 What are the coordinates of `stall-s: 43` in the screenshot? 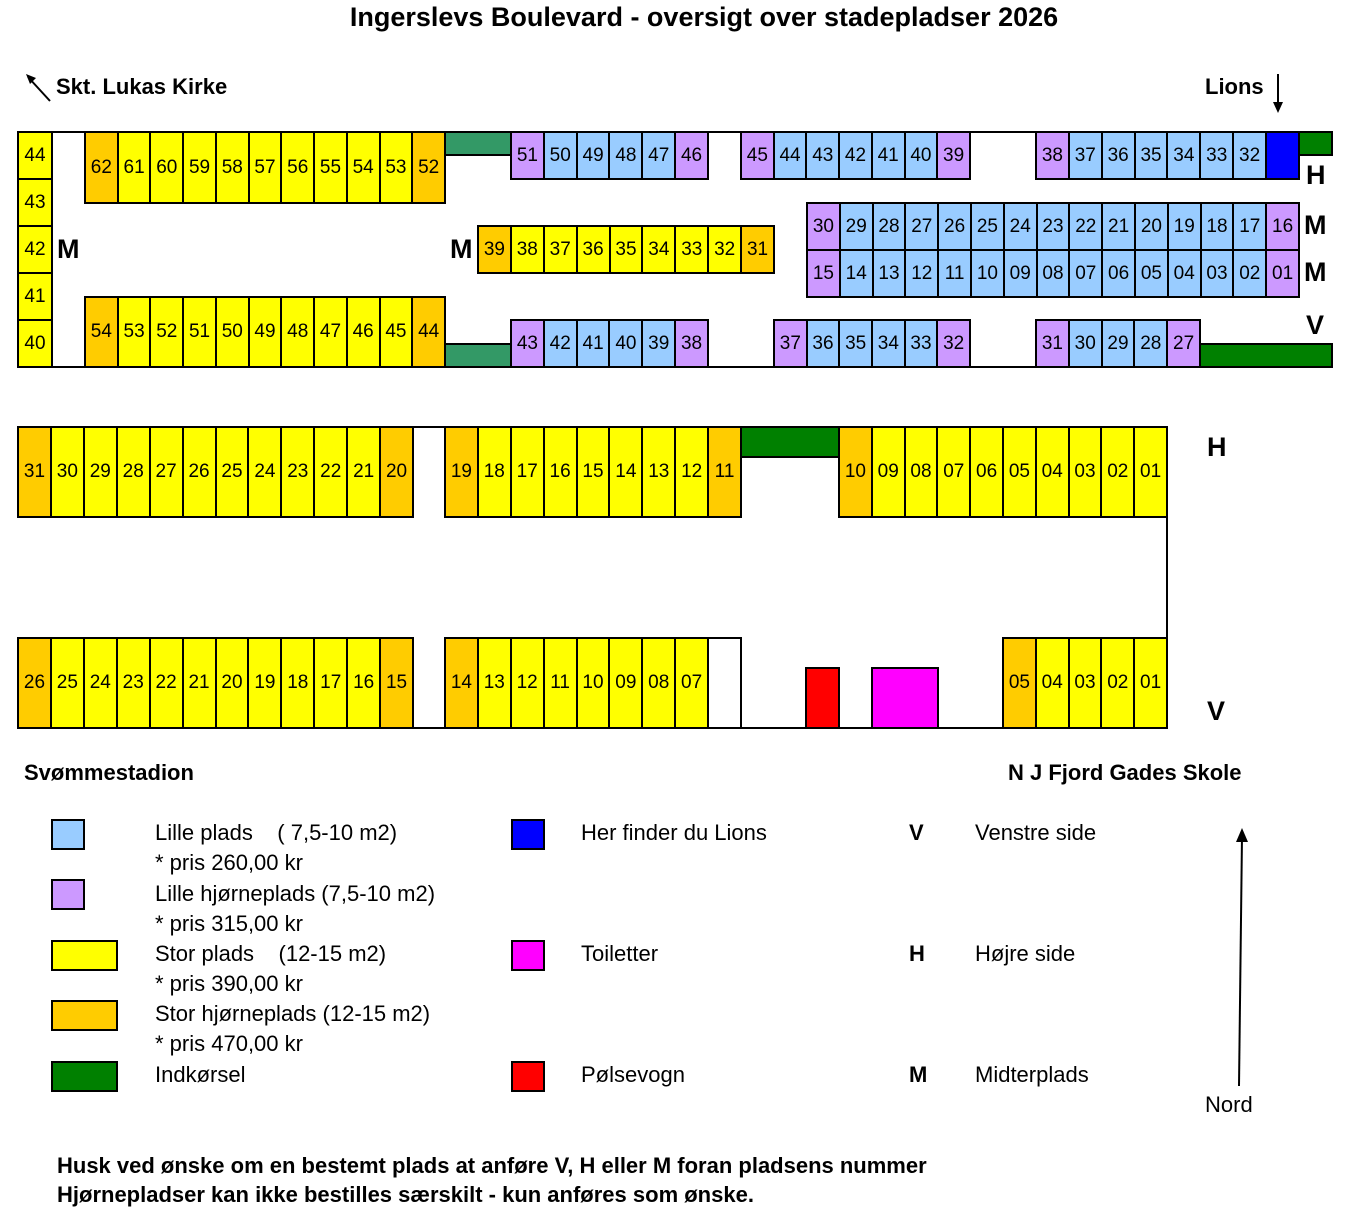 It's located at (35, 202).